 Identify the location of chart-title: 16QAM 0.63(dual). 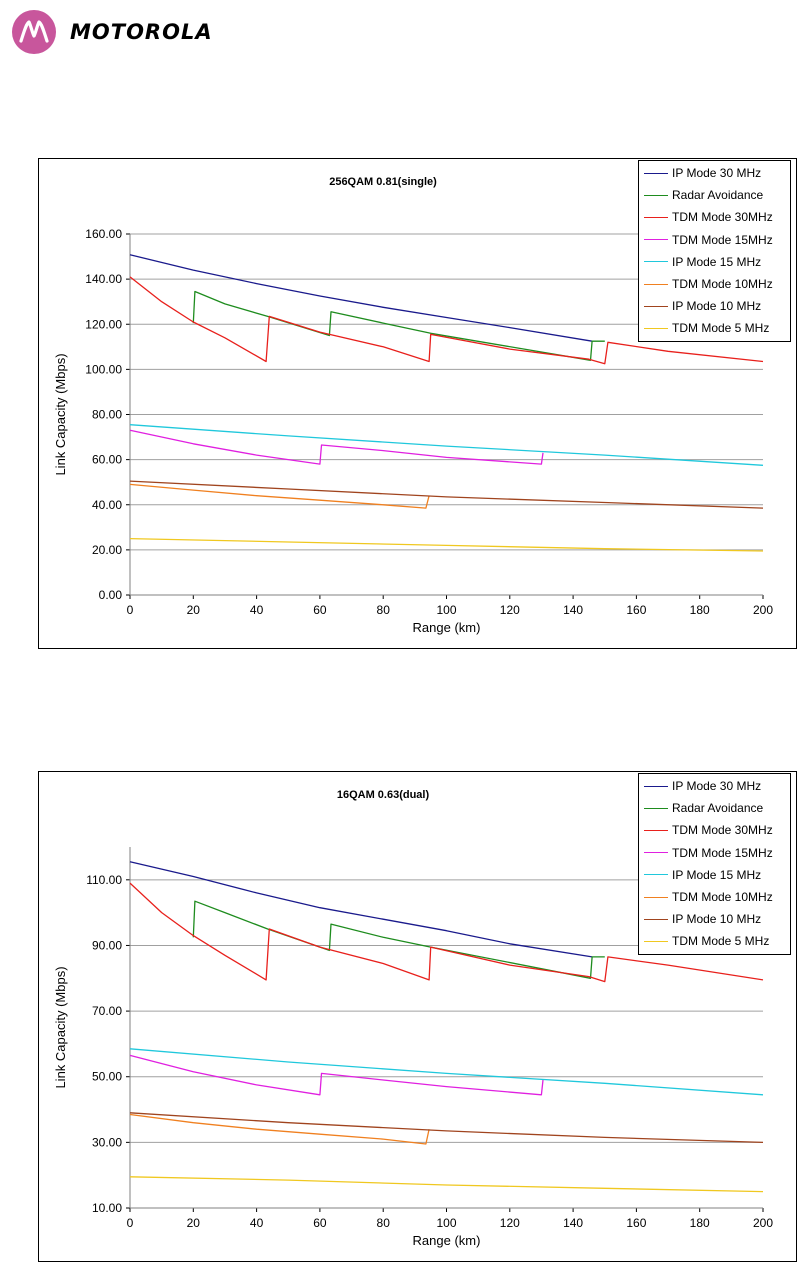
(383, 795).